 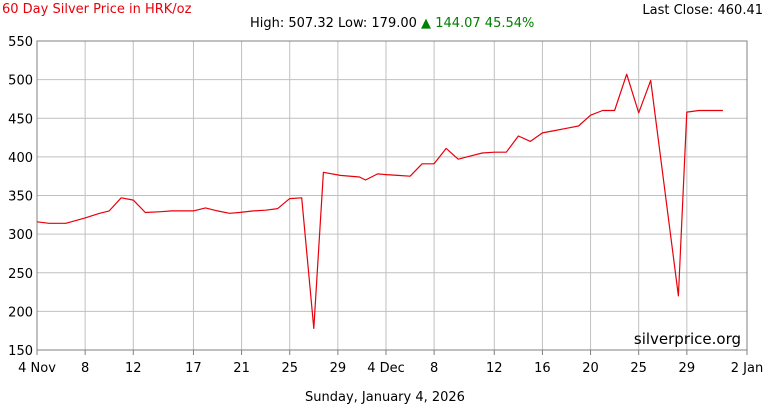 What do you see at coordinates (386, 368) in the screenshot?
I see `x-tick-label: 4 Dec` at bounding box center [386, 368].